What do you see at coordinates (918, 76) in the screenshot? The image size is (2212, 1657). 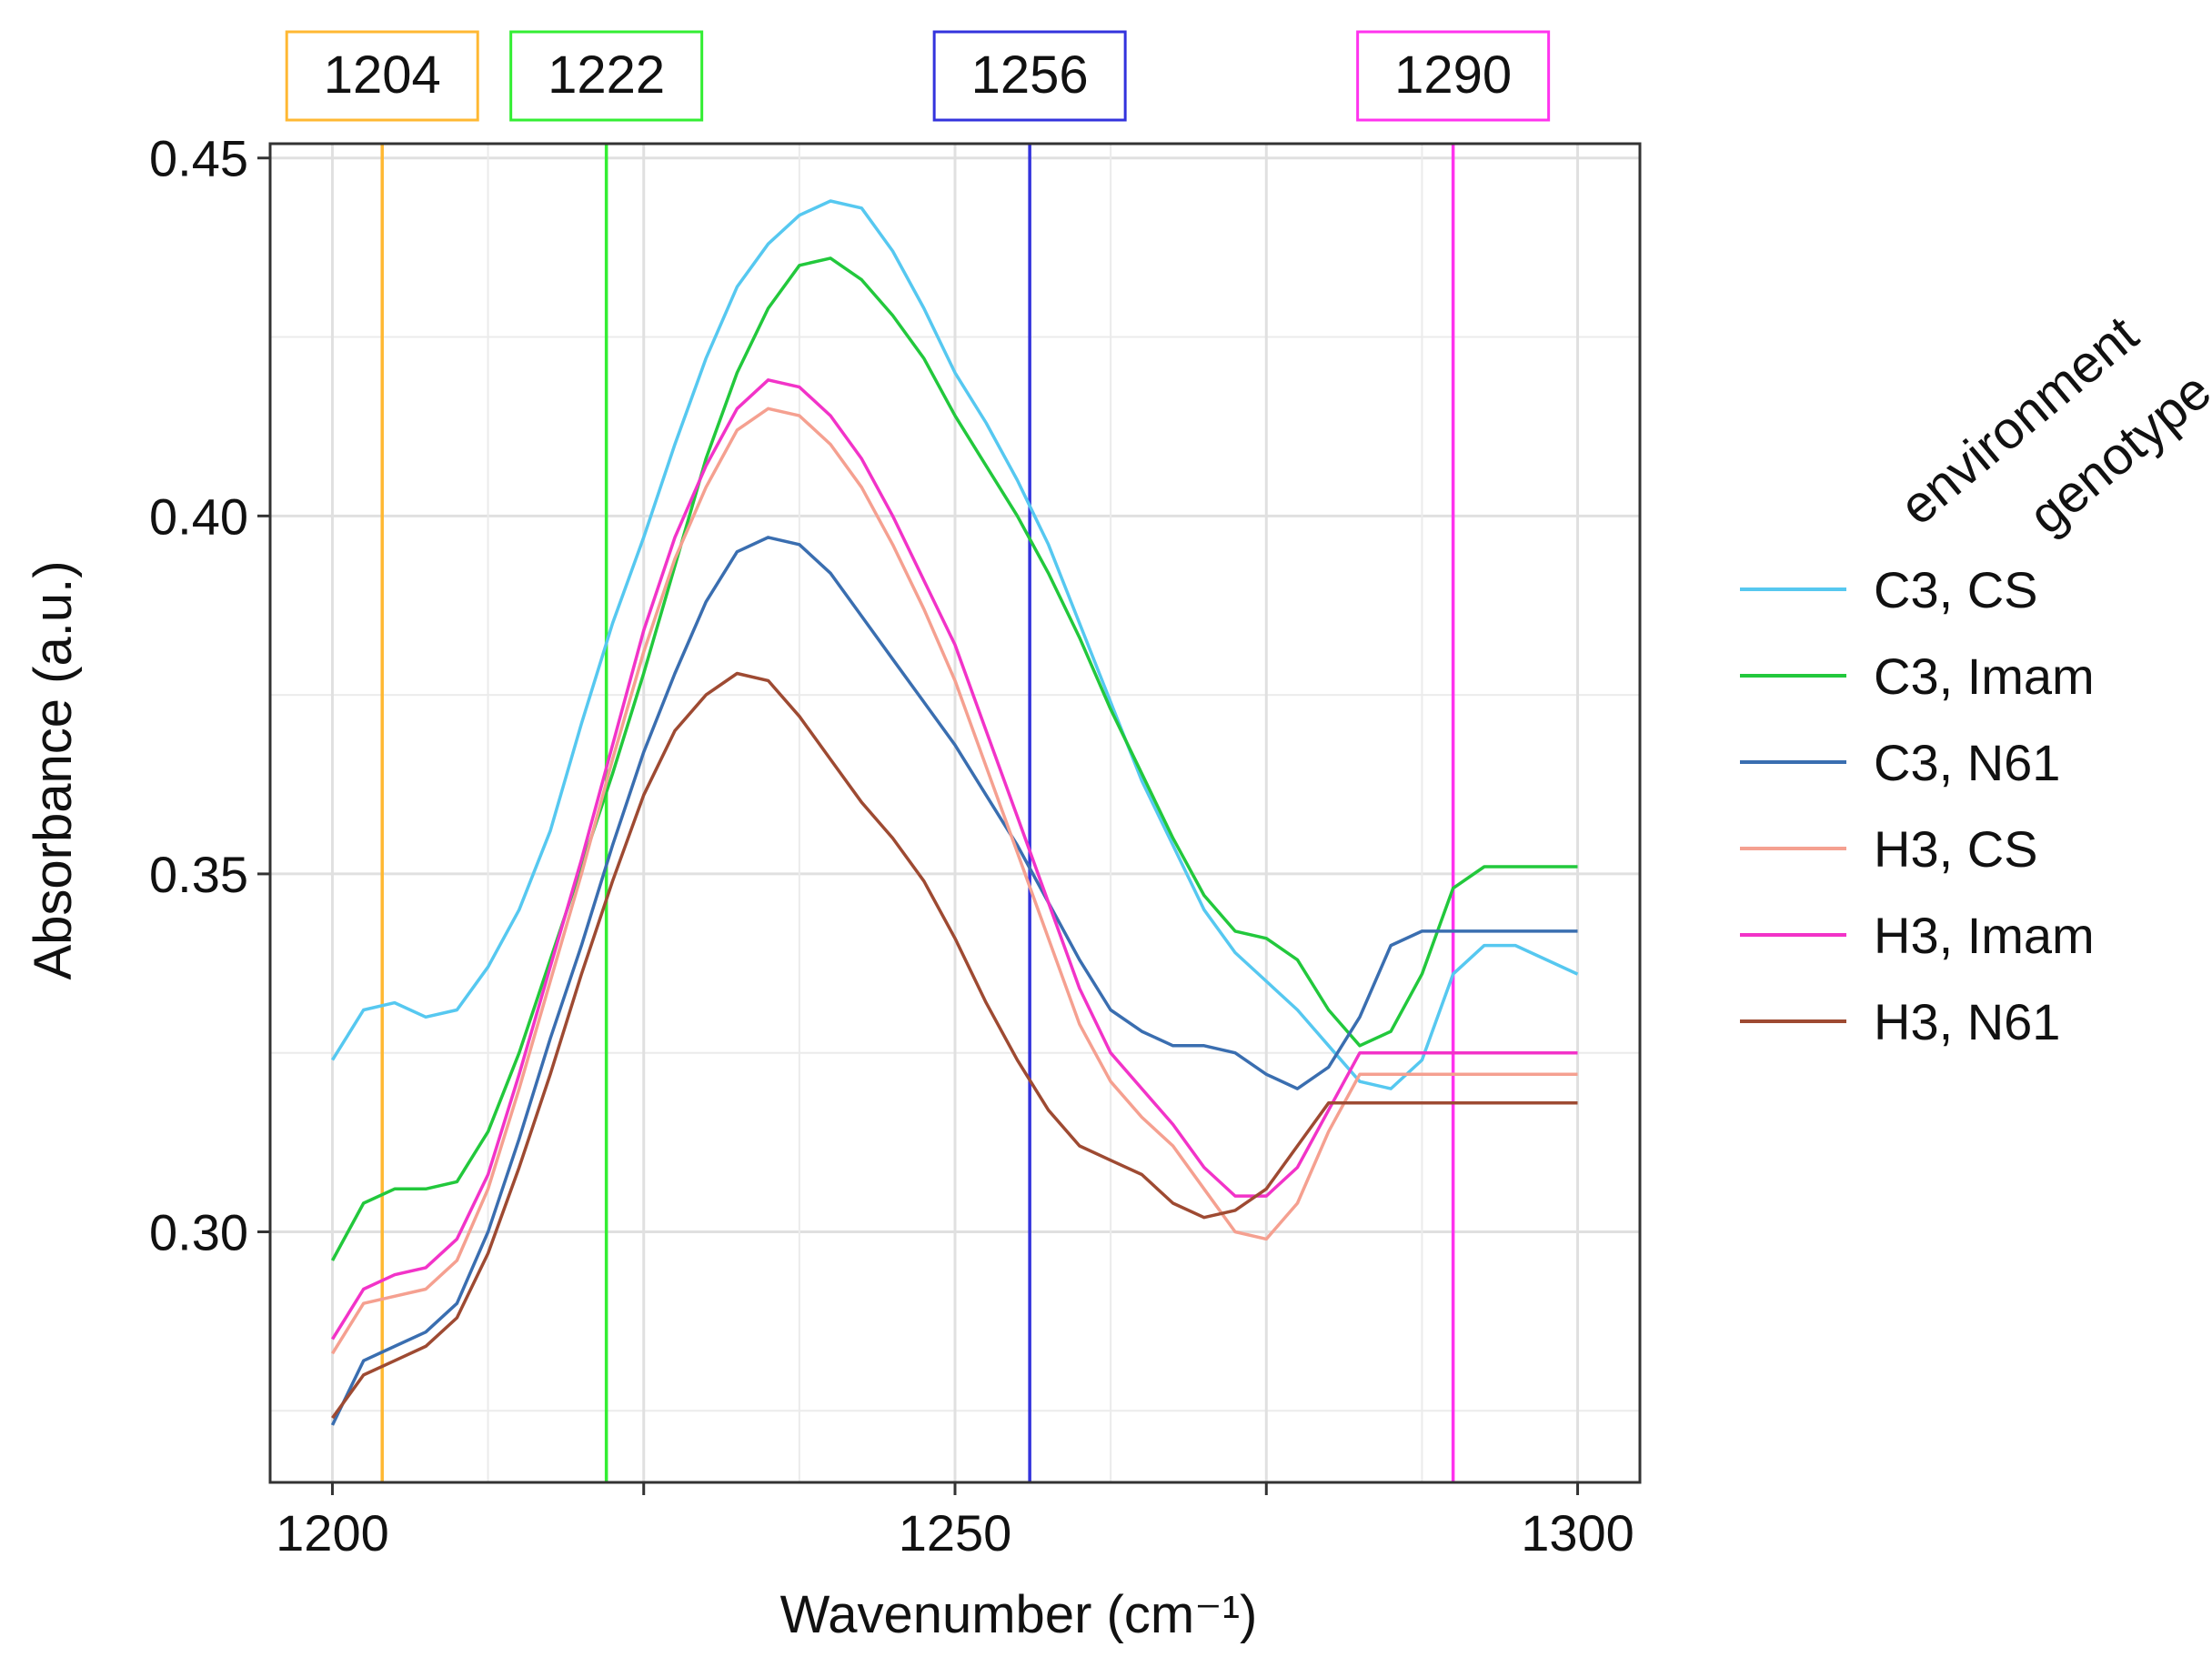 I see `vertical-marker-labels: 1204 1222 1256 1290` at bounding box center [918, 76].